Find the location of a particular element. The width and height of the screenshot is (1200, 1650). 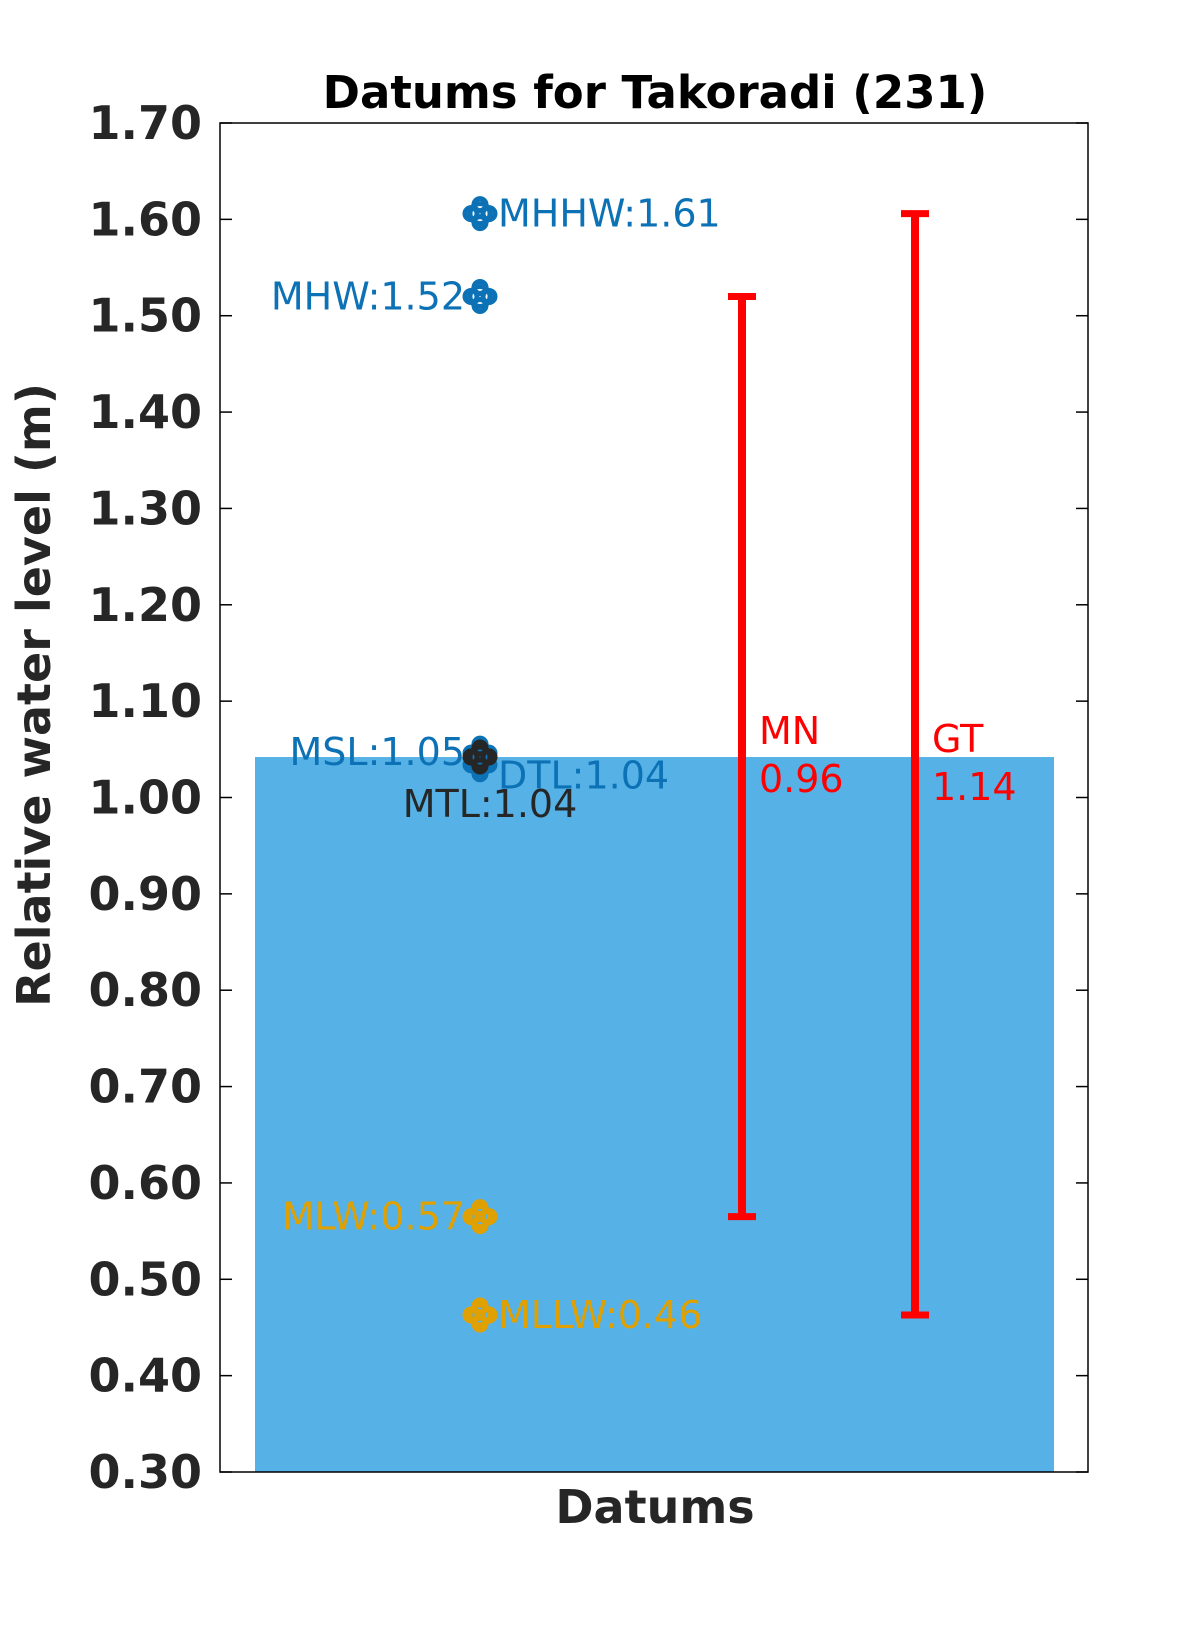

range-mn-value: 0.96 is located at coordinates (801, 779).